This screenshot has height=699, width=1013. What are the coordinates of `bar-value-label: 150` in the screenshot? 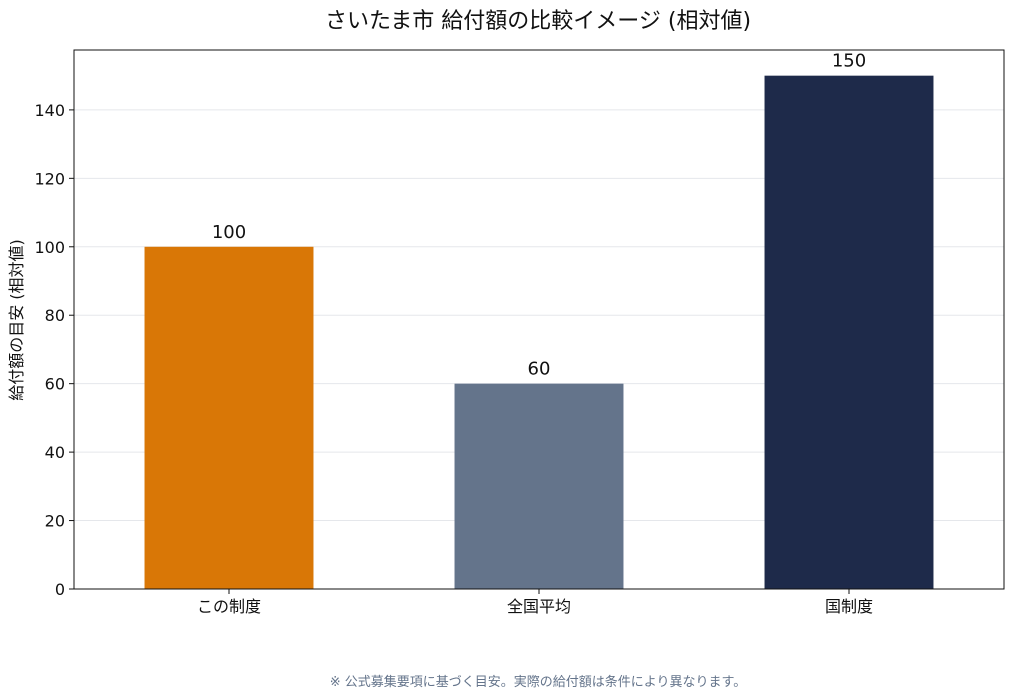 It's located at (849, 61).